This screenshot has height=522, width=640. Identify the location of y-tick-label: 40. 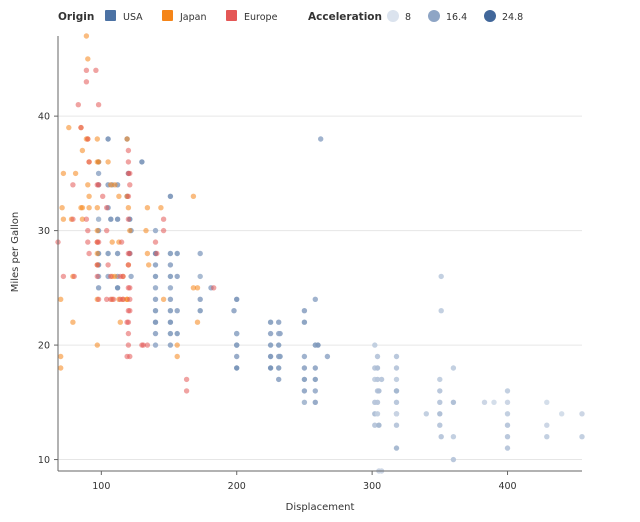
(44, 117).